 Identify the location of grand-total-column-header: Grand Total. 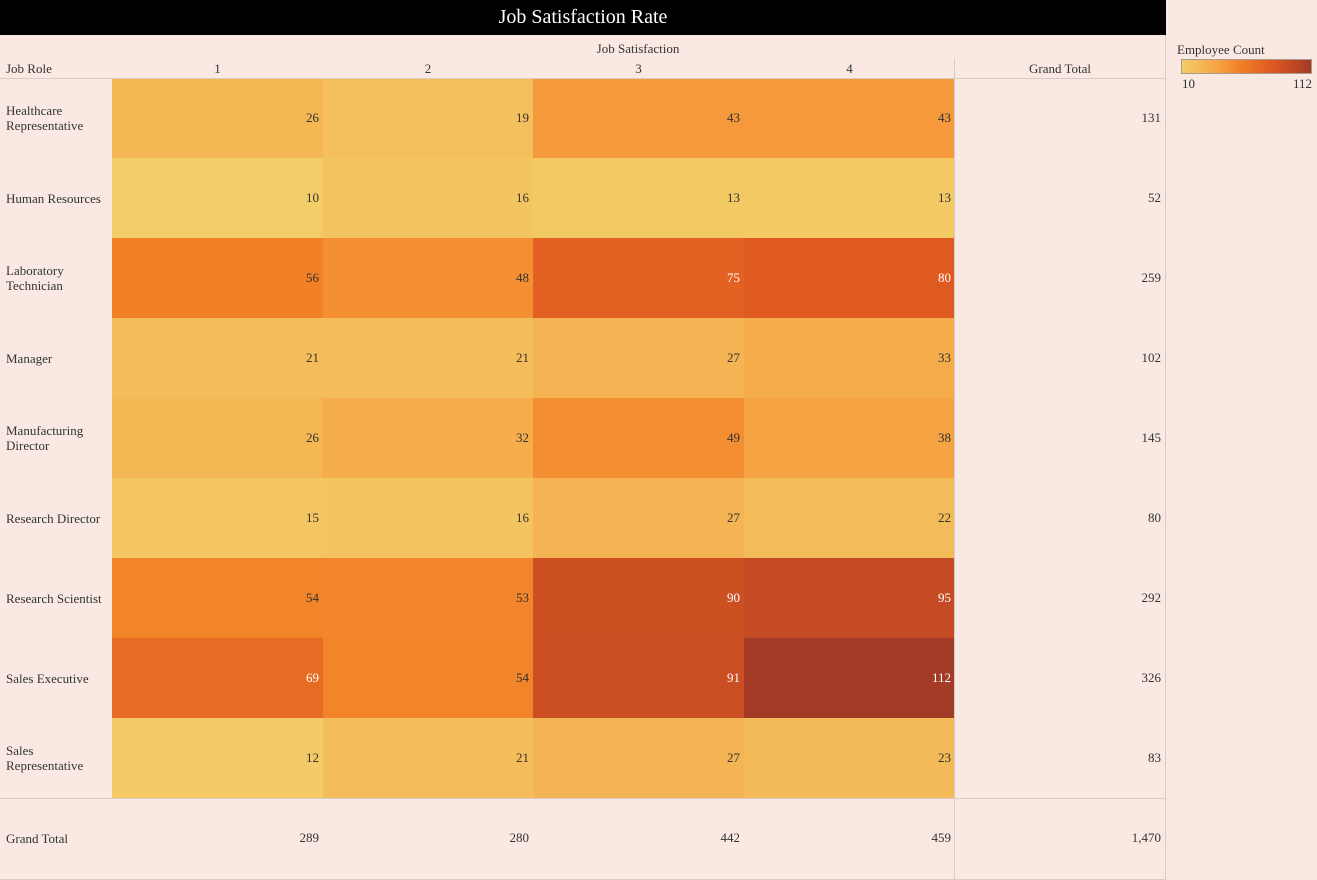
(1060, 68).